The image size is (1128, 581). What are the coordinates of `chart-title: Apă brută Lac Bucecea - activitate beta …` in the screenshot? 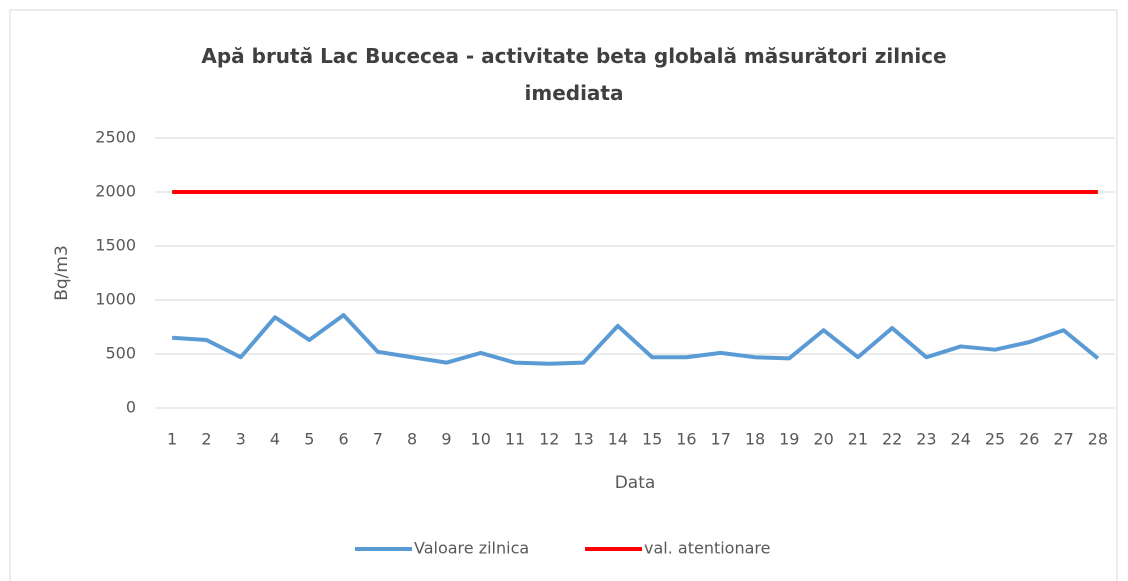 It's located at (574, 74).